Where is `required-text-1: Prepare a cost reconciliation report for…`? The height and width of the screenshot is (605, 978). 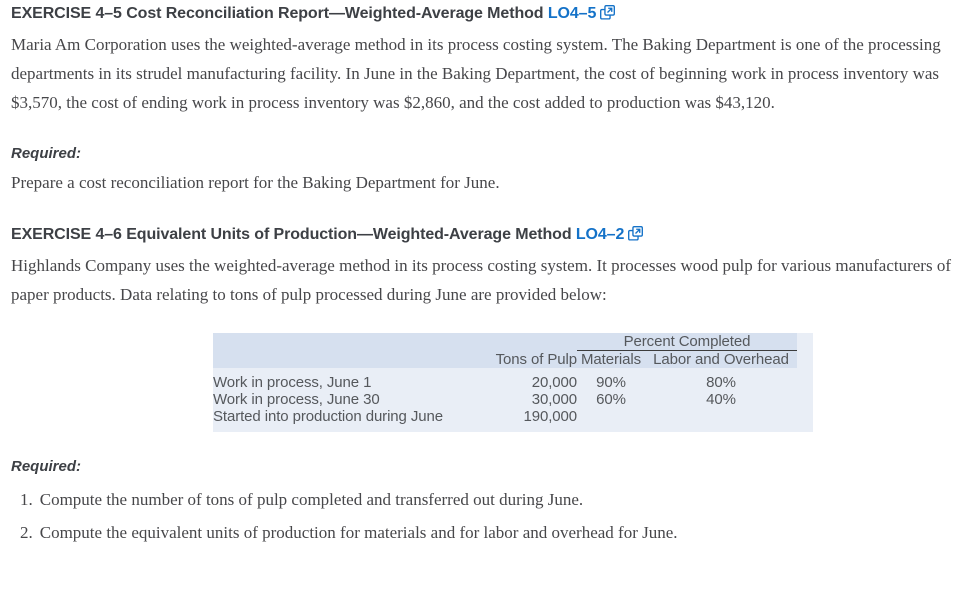 required-text-1: Prepare a cost reconciliation report for… is located at coordinates (255, 182).